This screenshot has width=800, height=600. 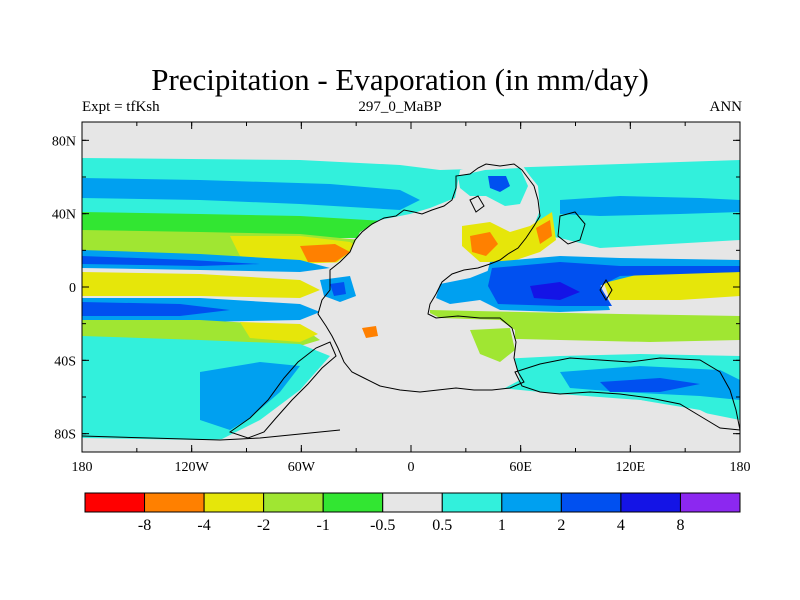 What do you see at coordinates (65, 361) in the screenshot?
I see `y-tick-label: 40S` at bounding box center [65, 361].